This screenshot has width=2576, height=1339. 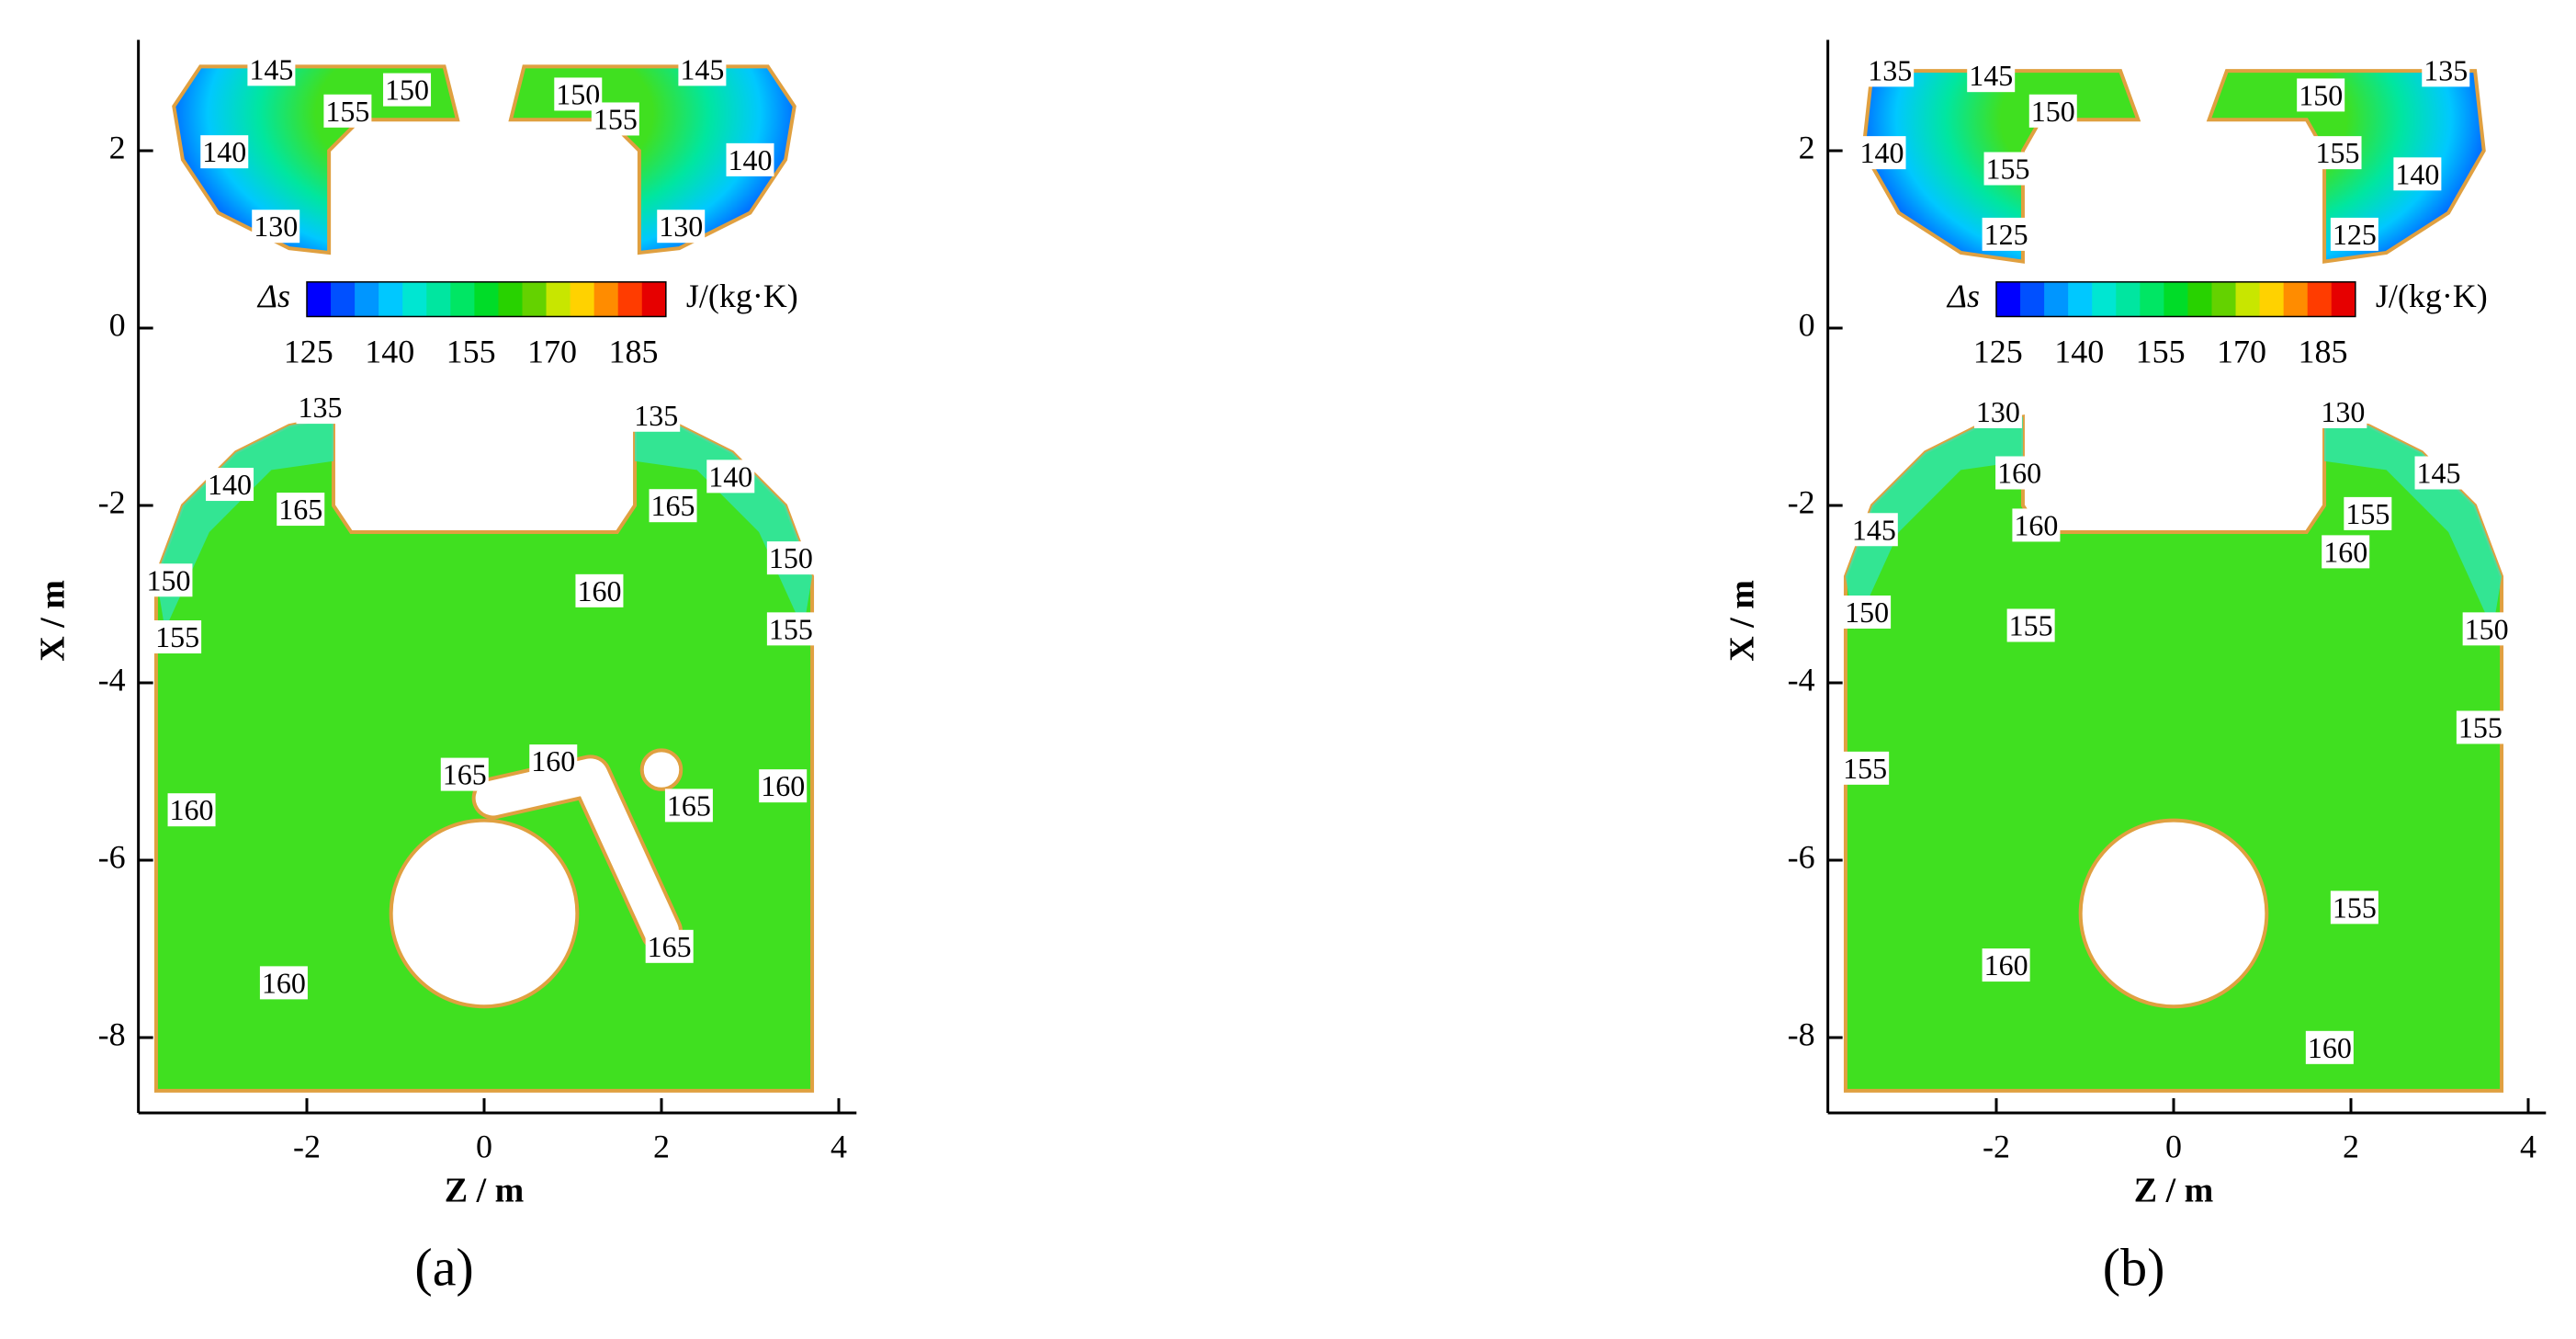 What do you see at coordinates (2241, 352) in the screenshot?
I see `colorbar-tick-label: 170` at bounding box center [2241, 352].